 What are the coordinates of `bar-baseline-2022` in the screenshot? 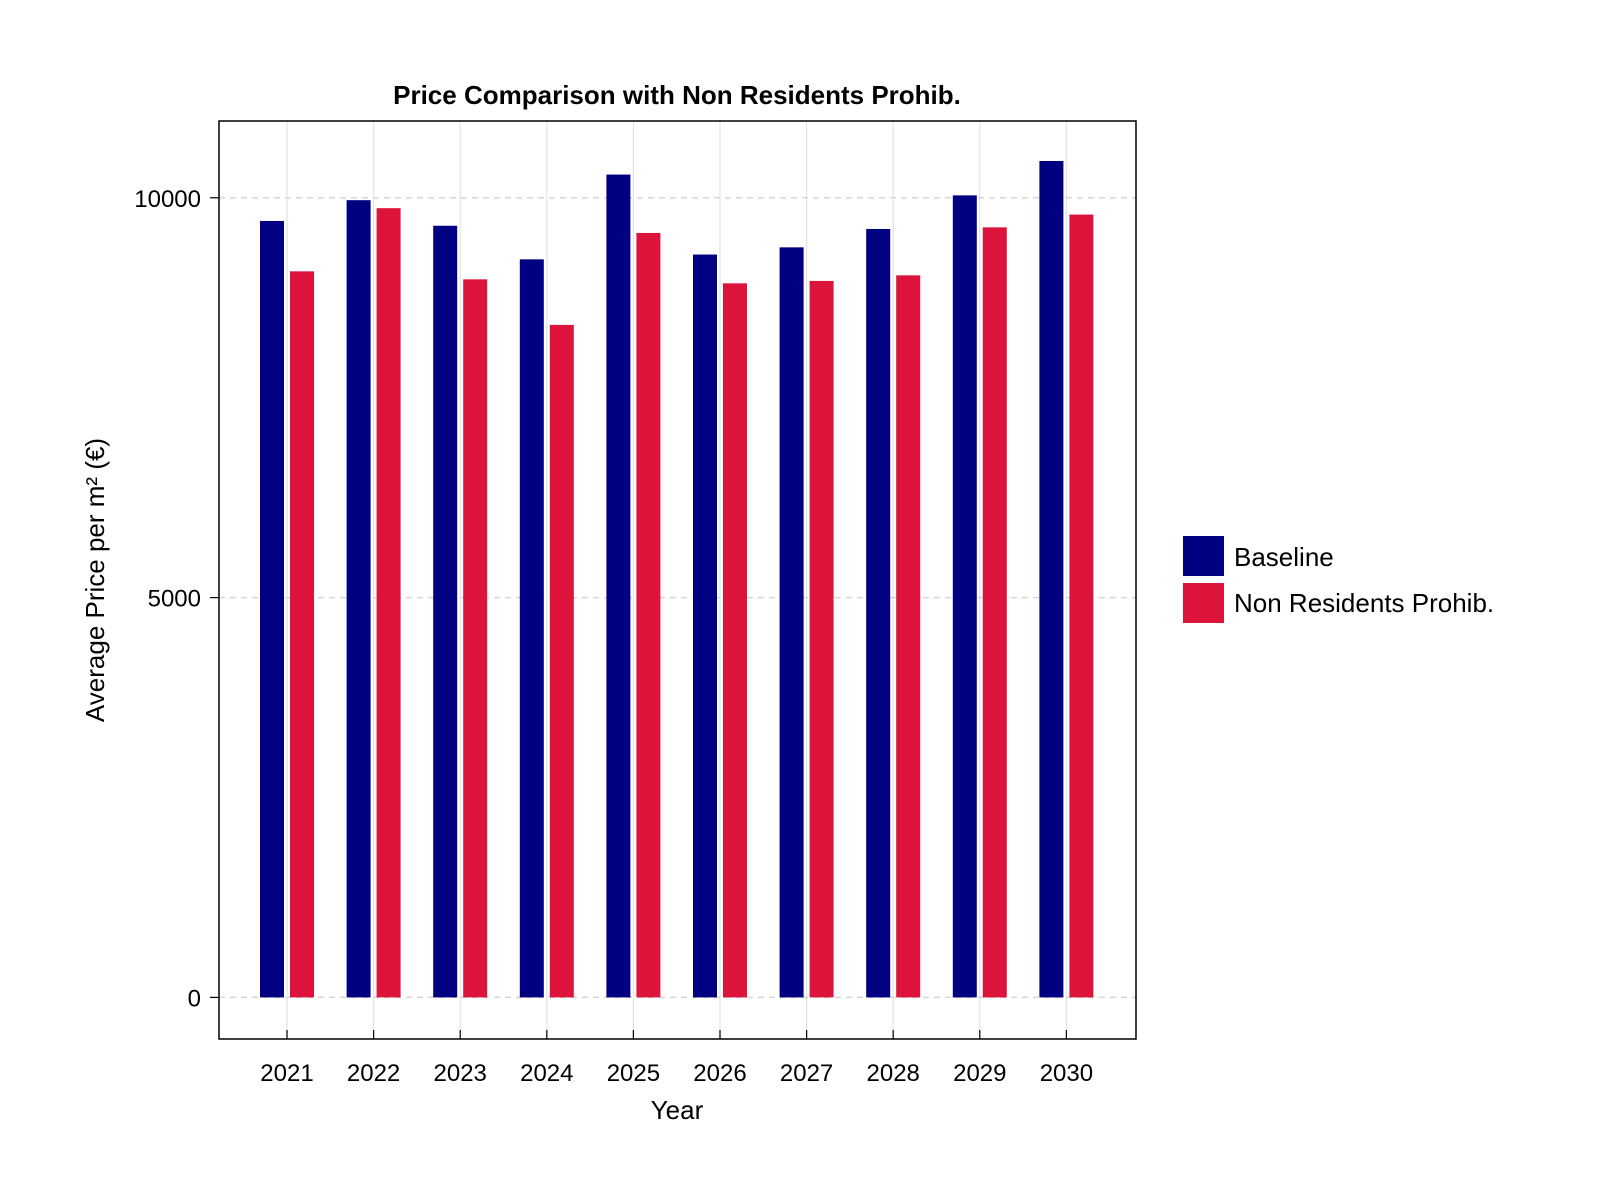 It's located at (358, 599).